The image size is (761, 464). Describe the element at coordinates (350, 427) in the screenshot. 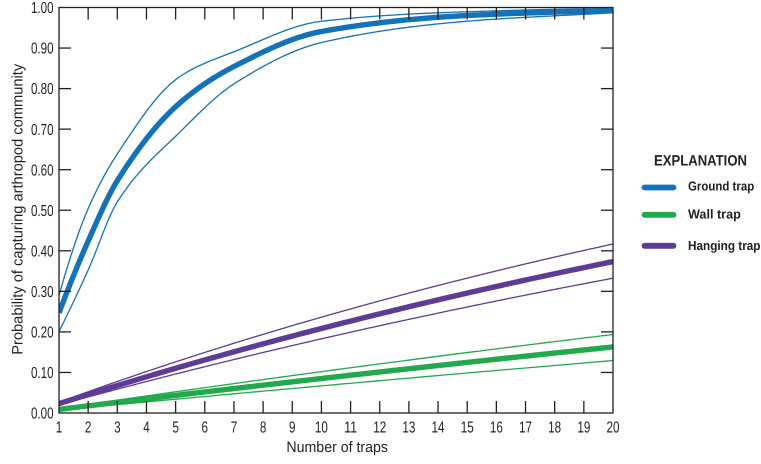

I see `svg-text: 11` at that location.